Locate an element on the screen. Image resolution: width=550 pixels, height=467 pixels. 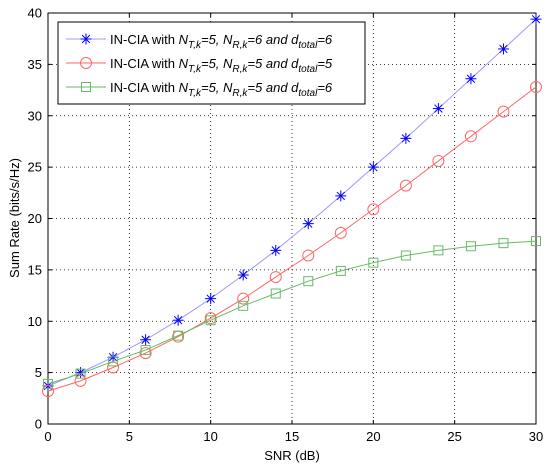
x-tick-label: 15 is located at coordinates (292, 436).